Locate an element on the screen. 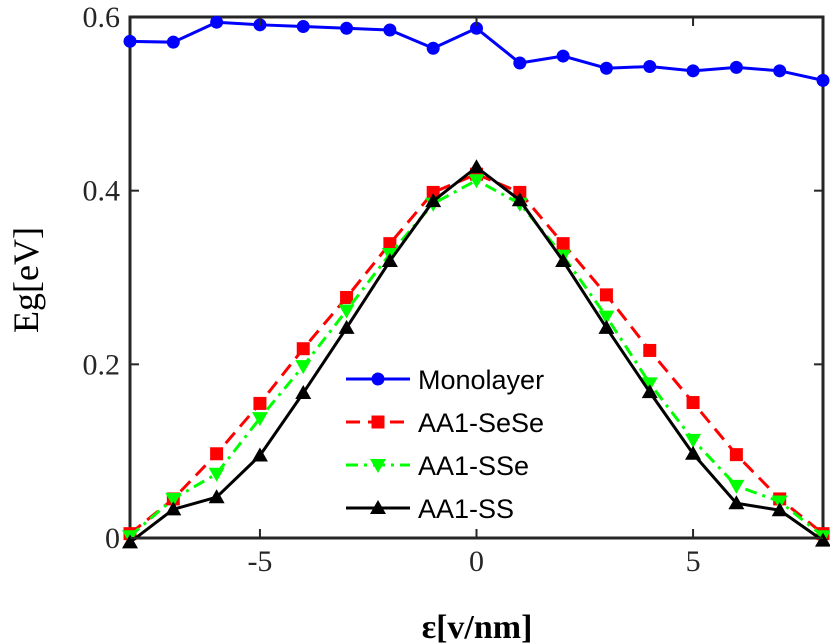 Image resolution: width=830 pixels, height=644 pixels. legend-label: Monolayer is located at coordinates (481, 380).